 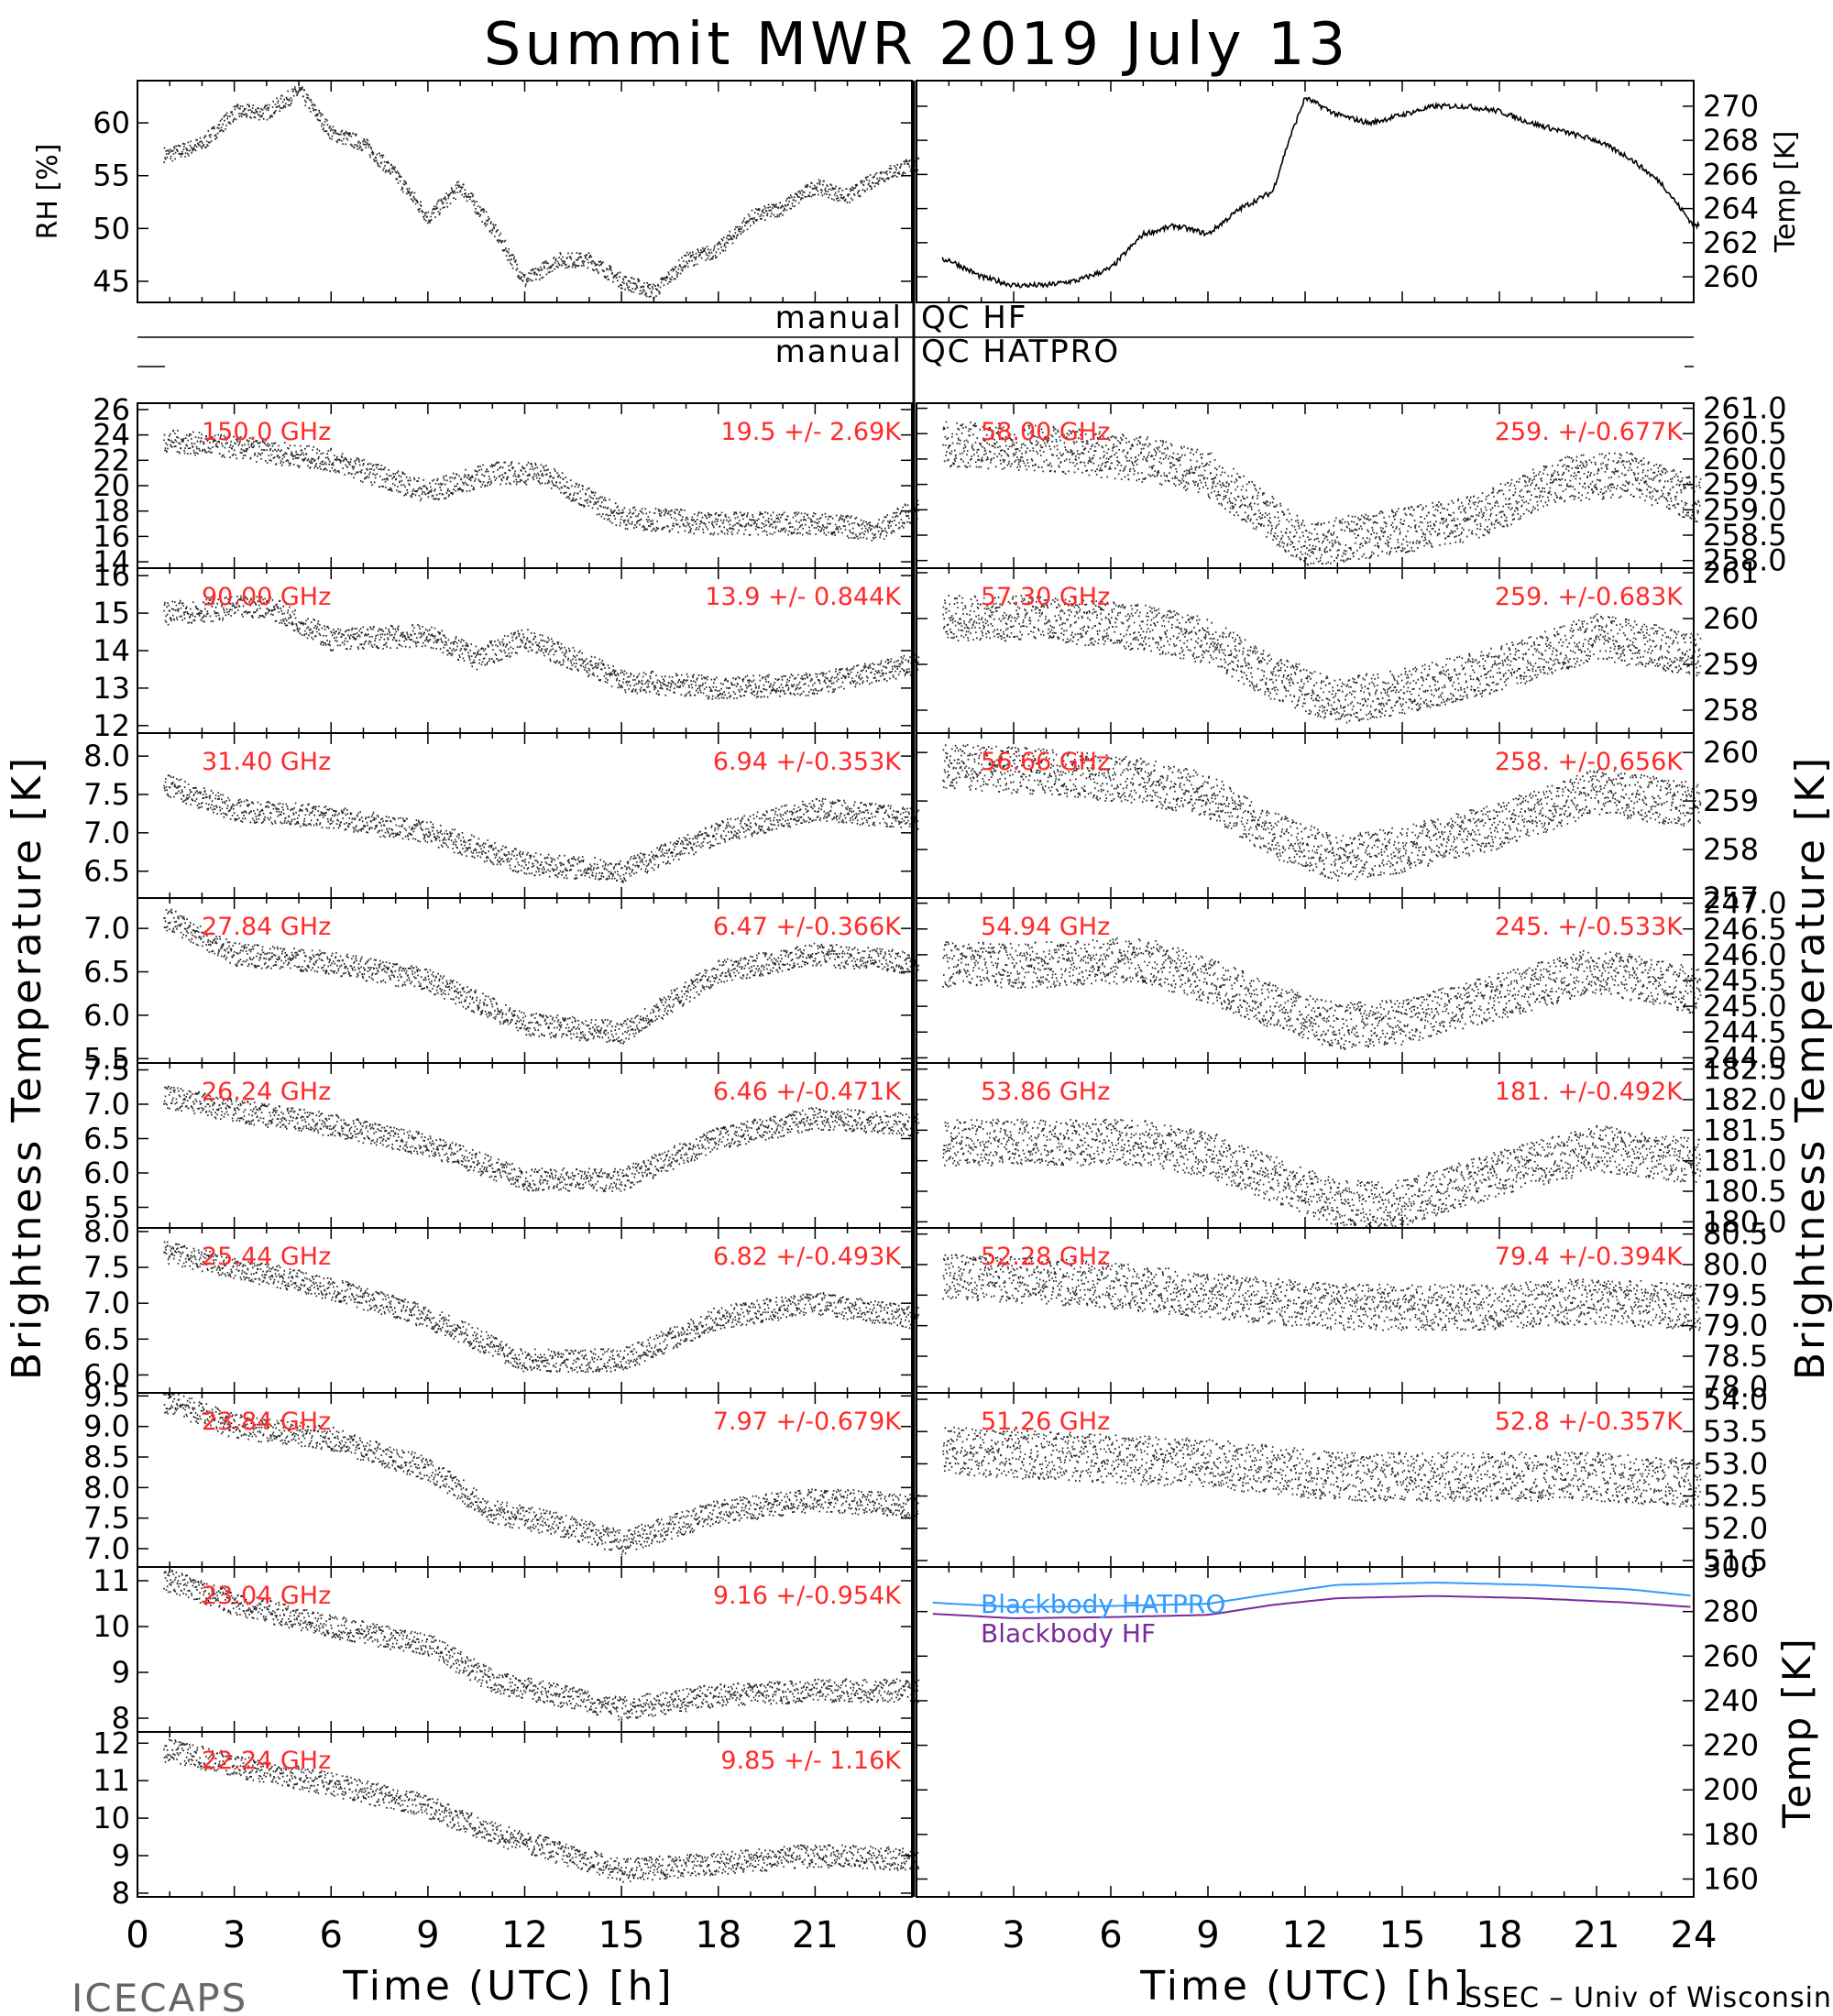 What do you see at coordinates (1735, 1463) in the screenshot?
I see `y-tick-label: 53.0` at bounding box center [1735, 1463].